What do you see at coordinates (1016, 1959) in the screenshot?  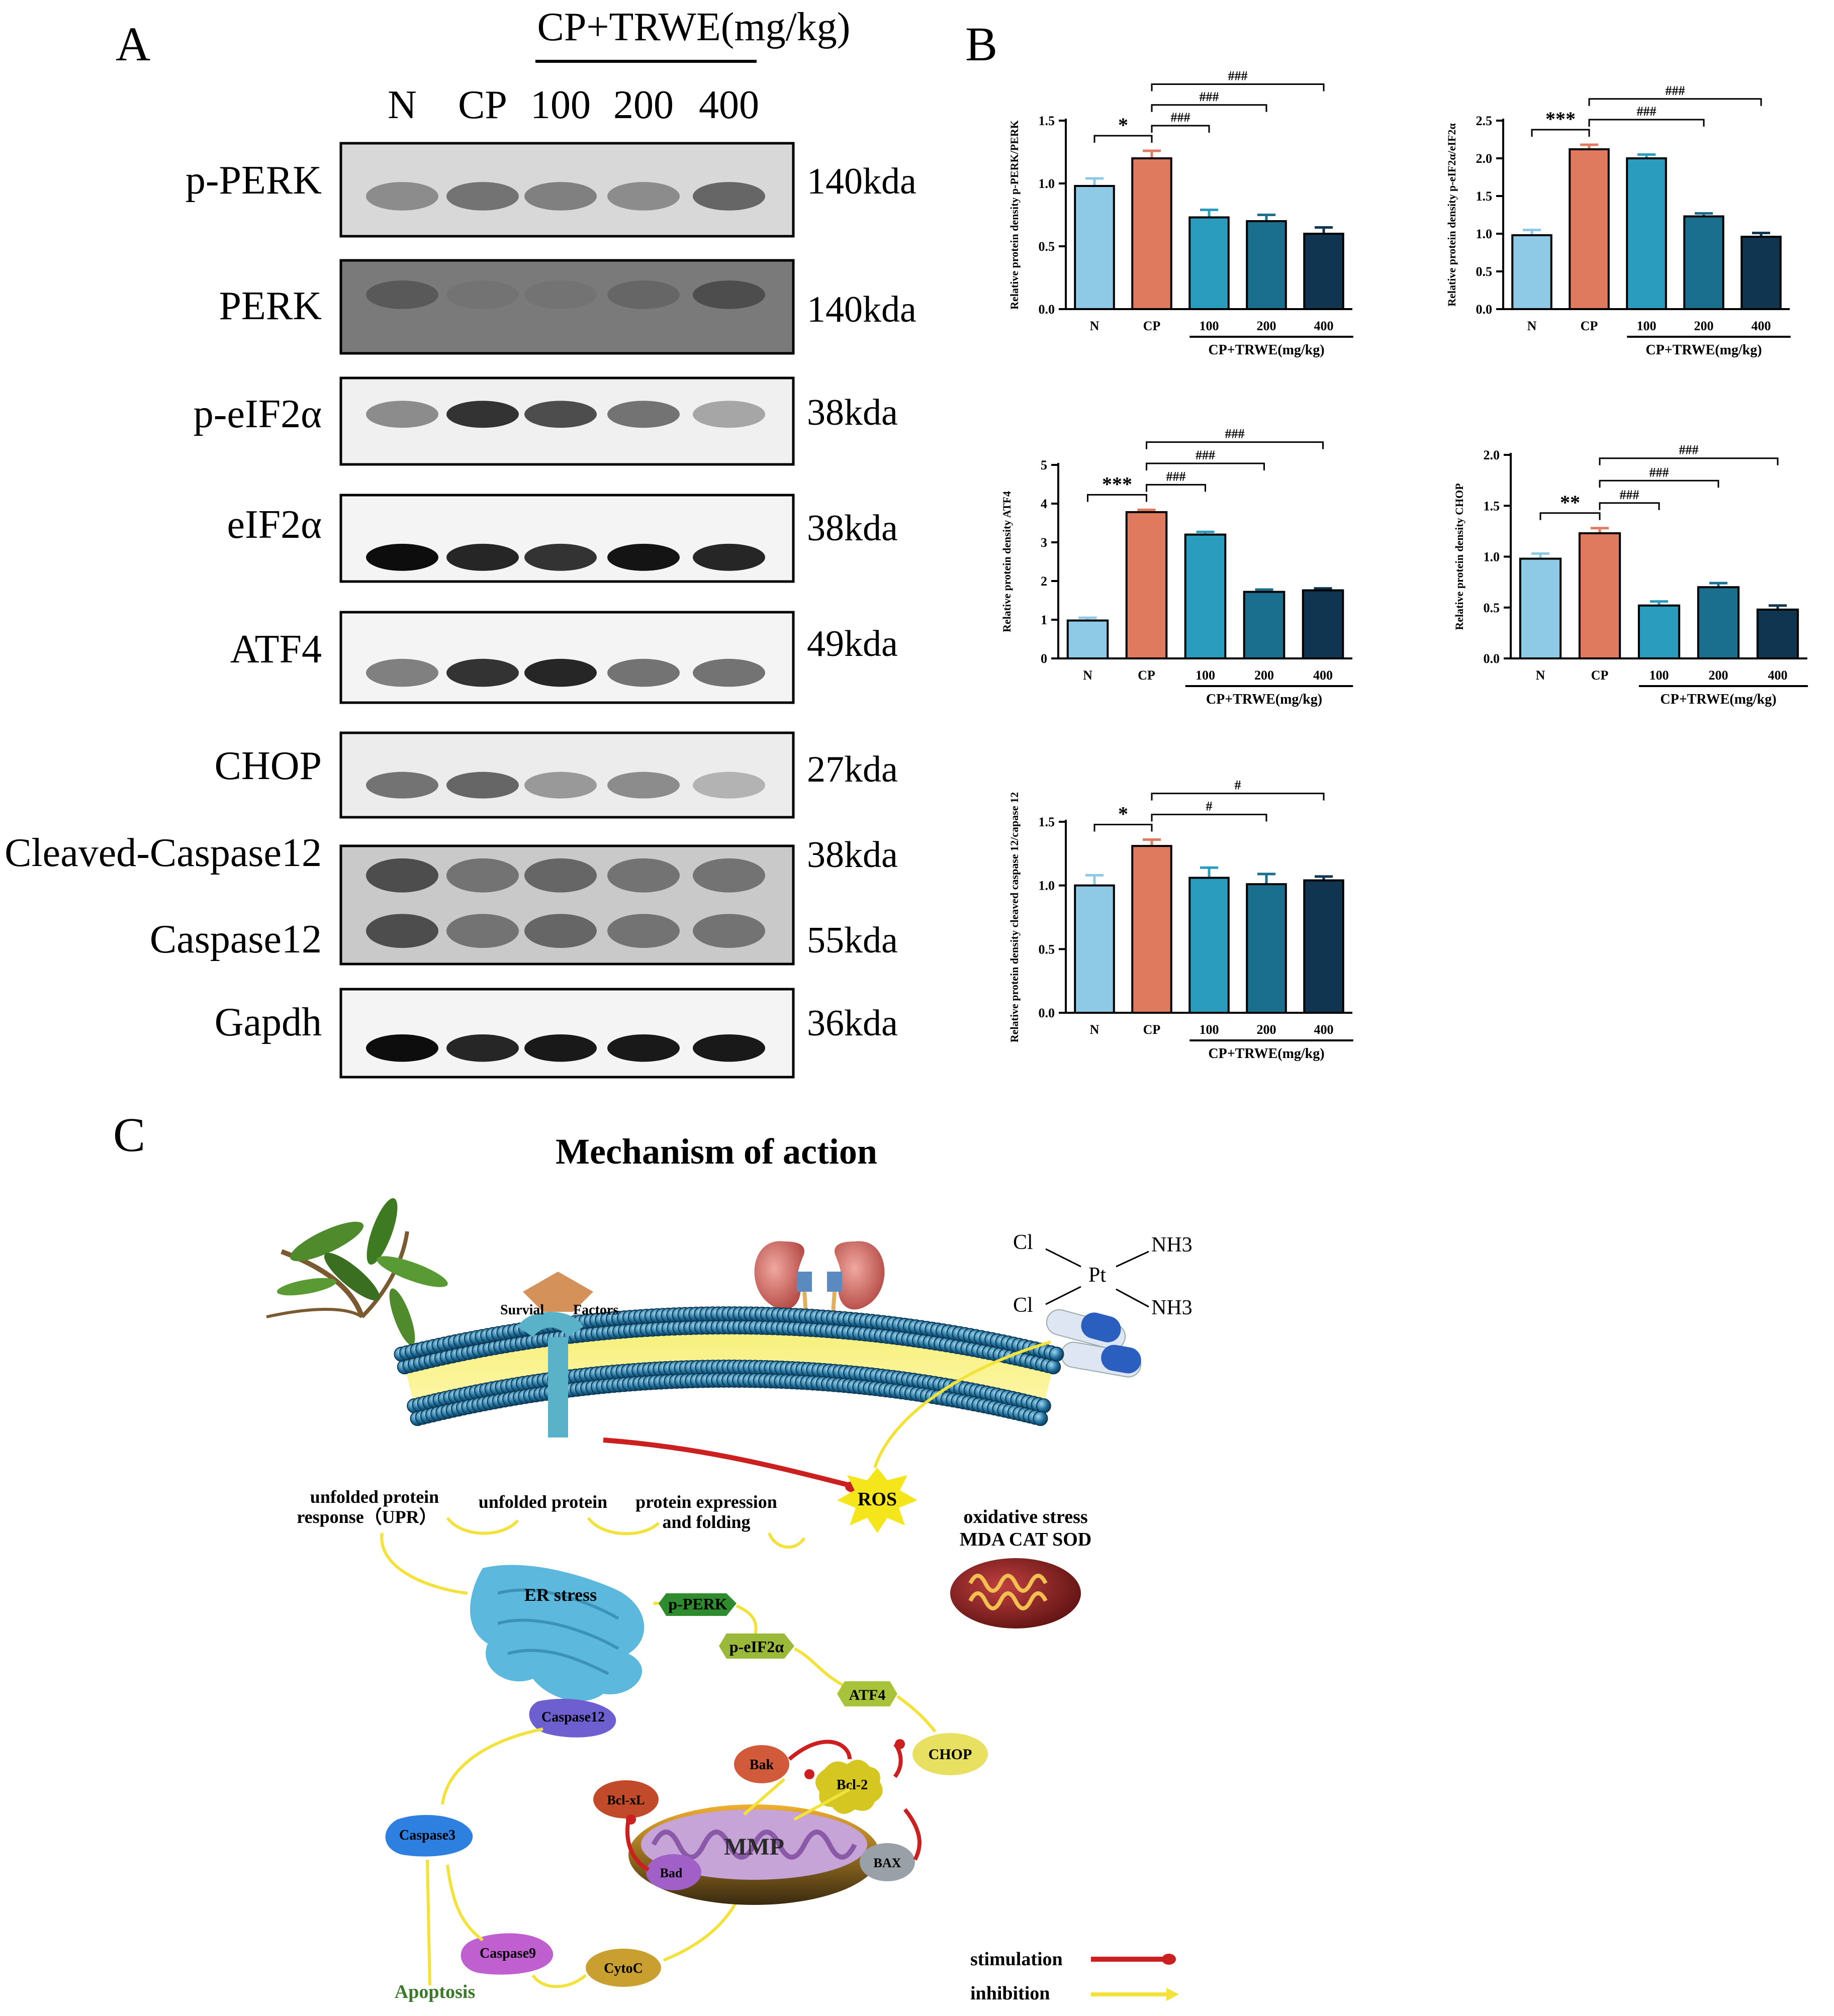 I see `legend-stimulation-label: stimulation` at bounding box center [1016, 1959].